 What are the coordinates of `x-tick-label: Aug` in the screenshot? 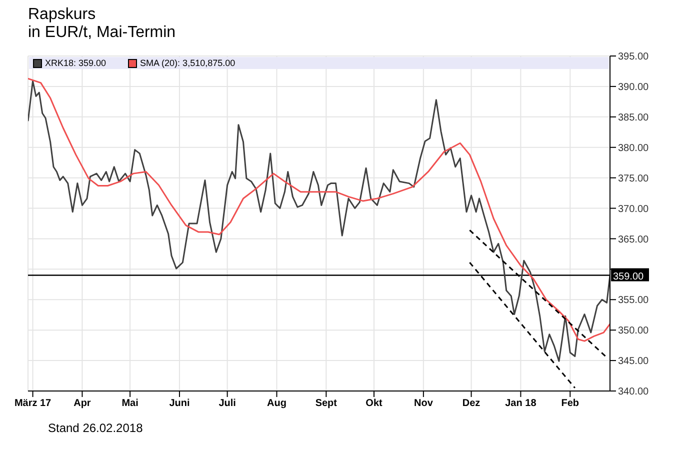 It's located at (276, 404).